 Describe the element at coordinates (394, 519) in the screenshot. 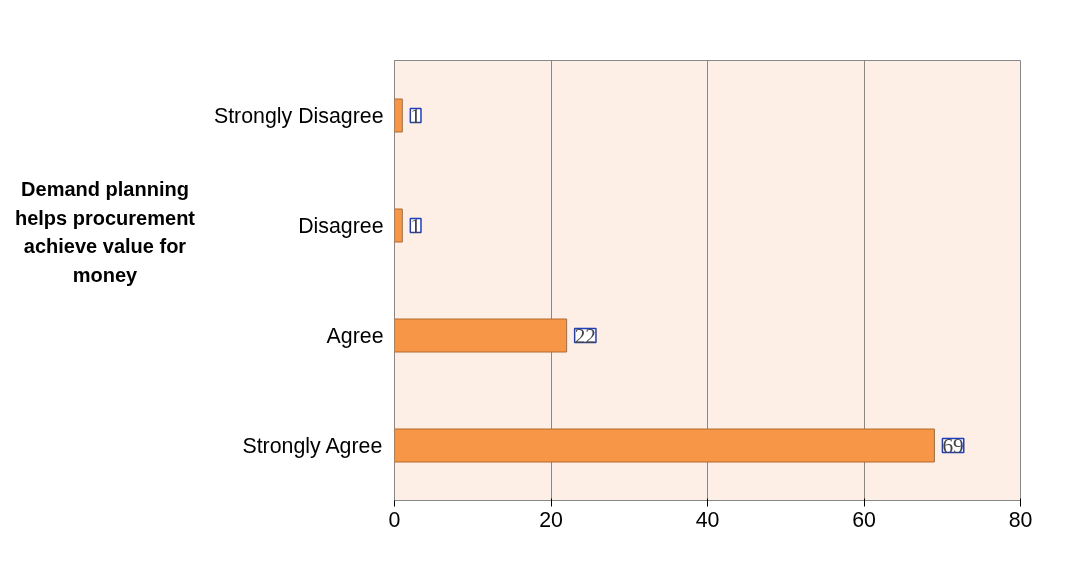

I see `x-tick-label: 0` at that location.